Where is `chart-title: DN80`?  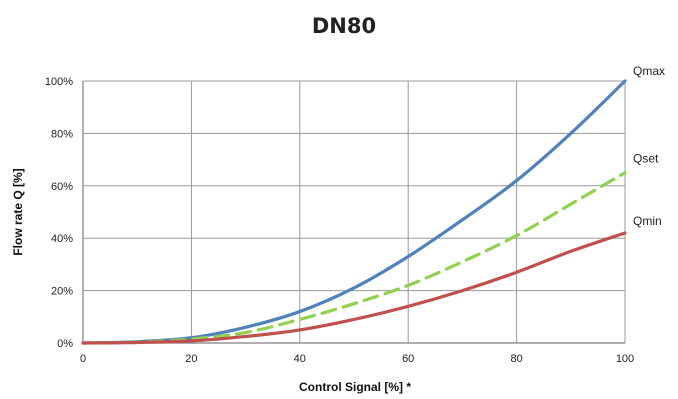 chart-title: DN80 is located at coordinates (344, 26).